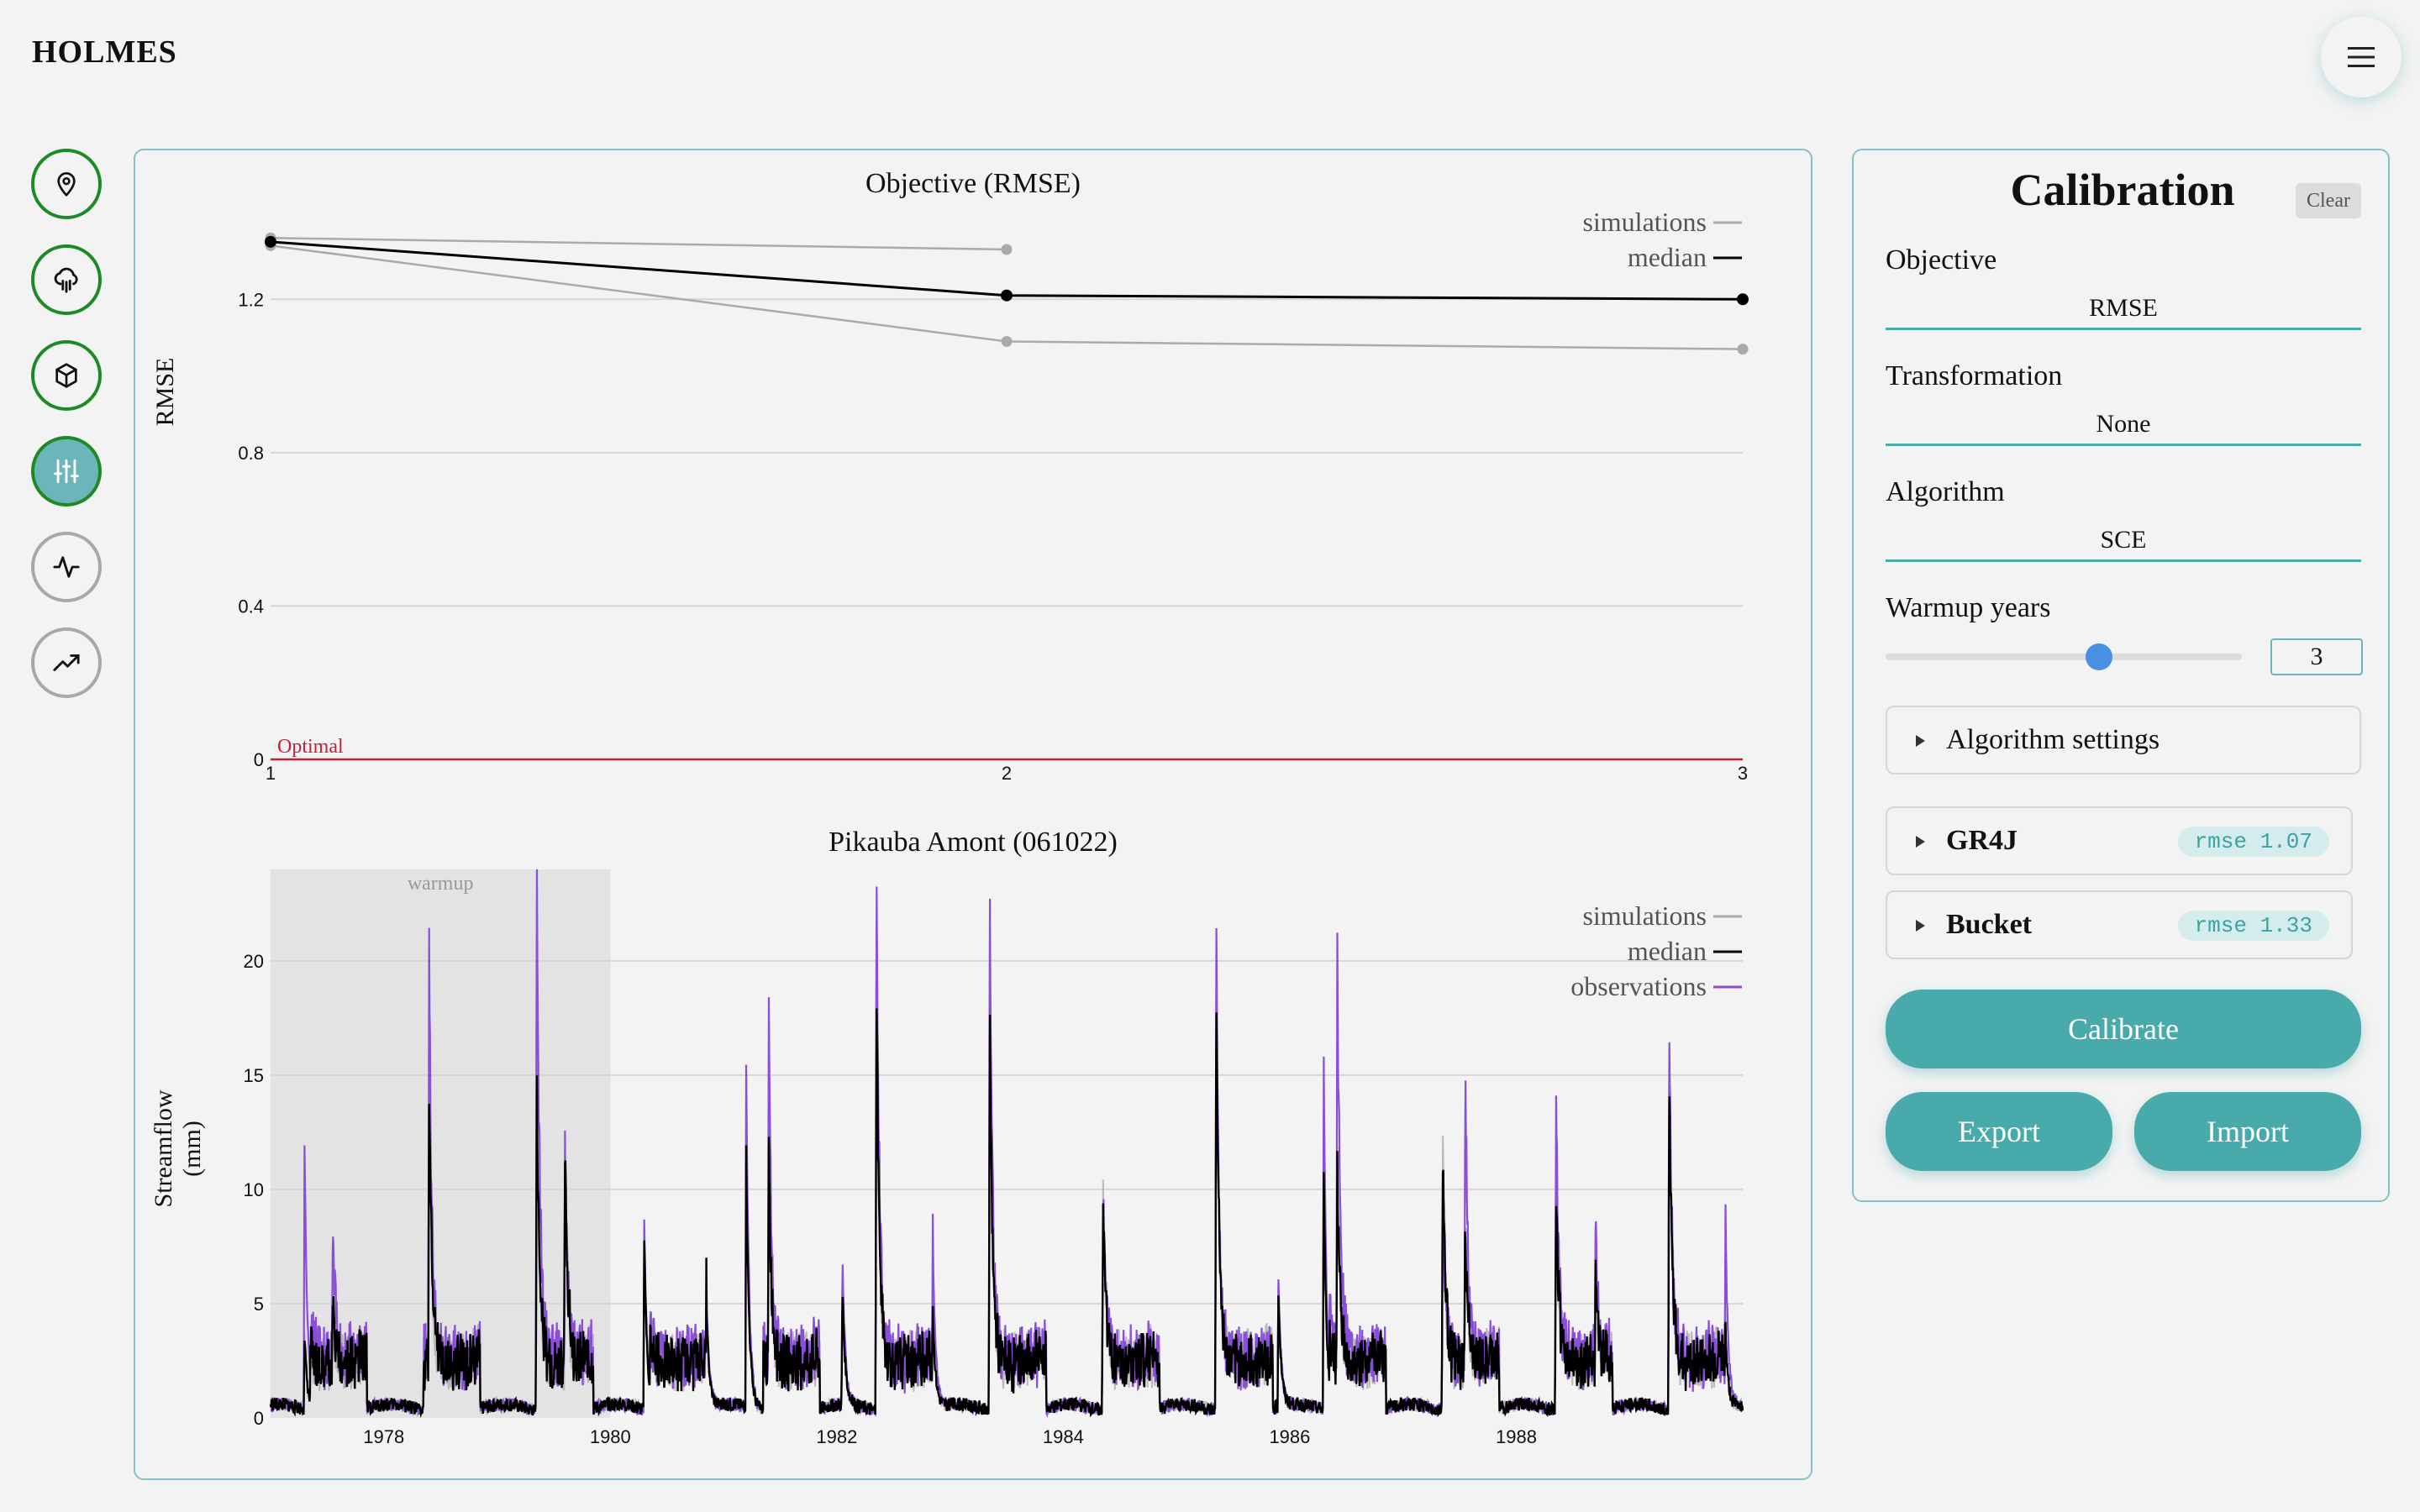 Image resolution: width=2420 pixels, height=1512 pixels. Describe the element at coordinates (254, 961) in the screenshot. I see `y-tick-label: 20` at that location.